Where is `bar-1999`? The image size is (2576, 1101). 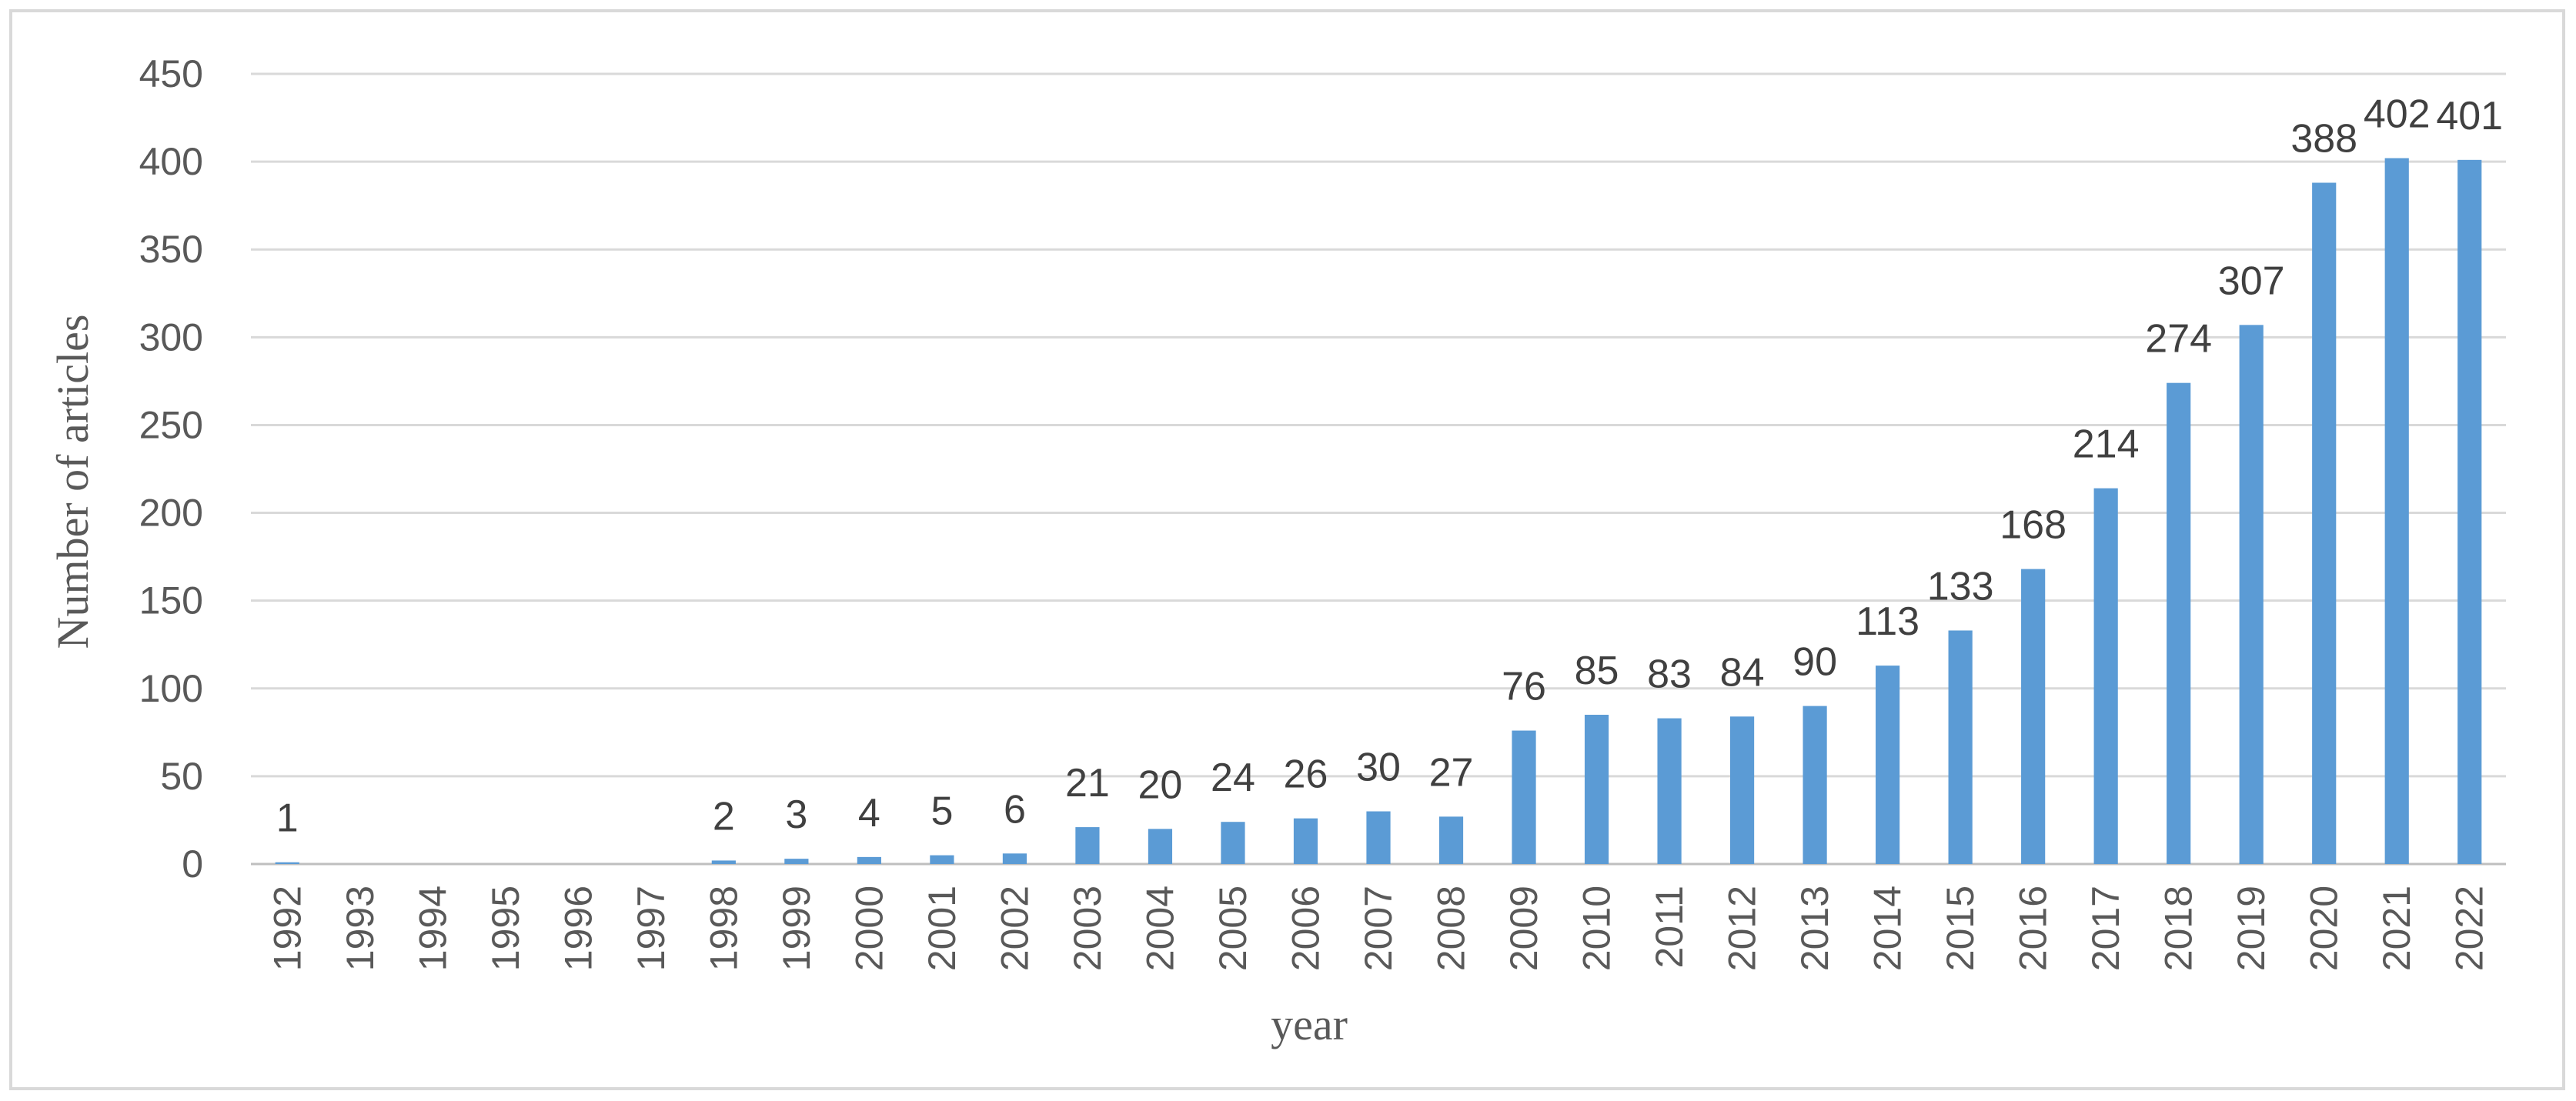 bar-1999 is located at coordinates (796, 861).